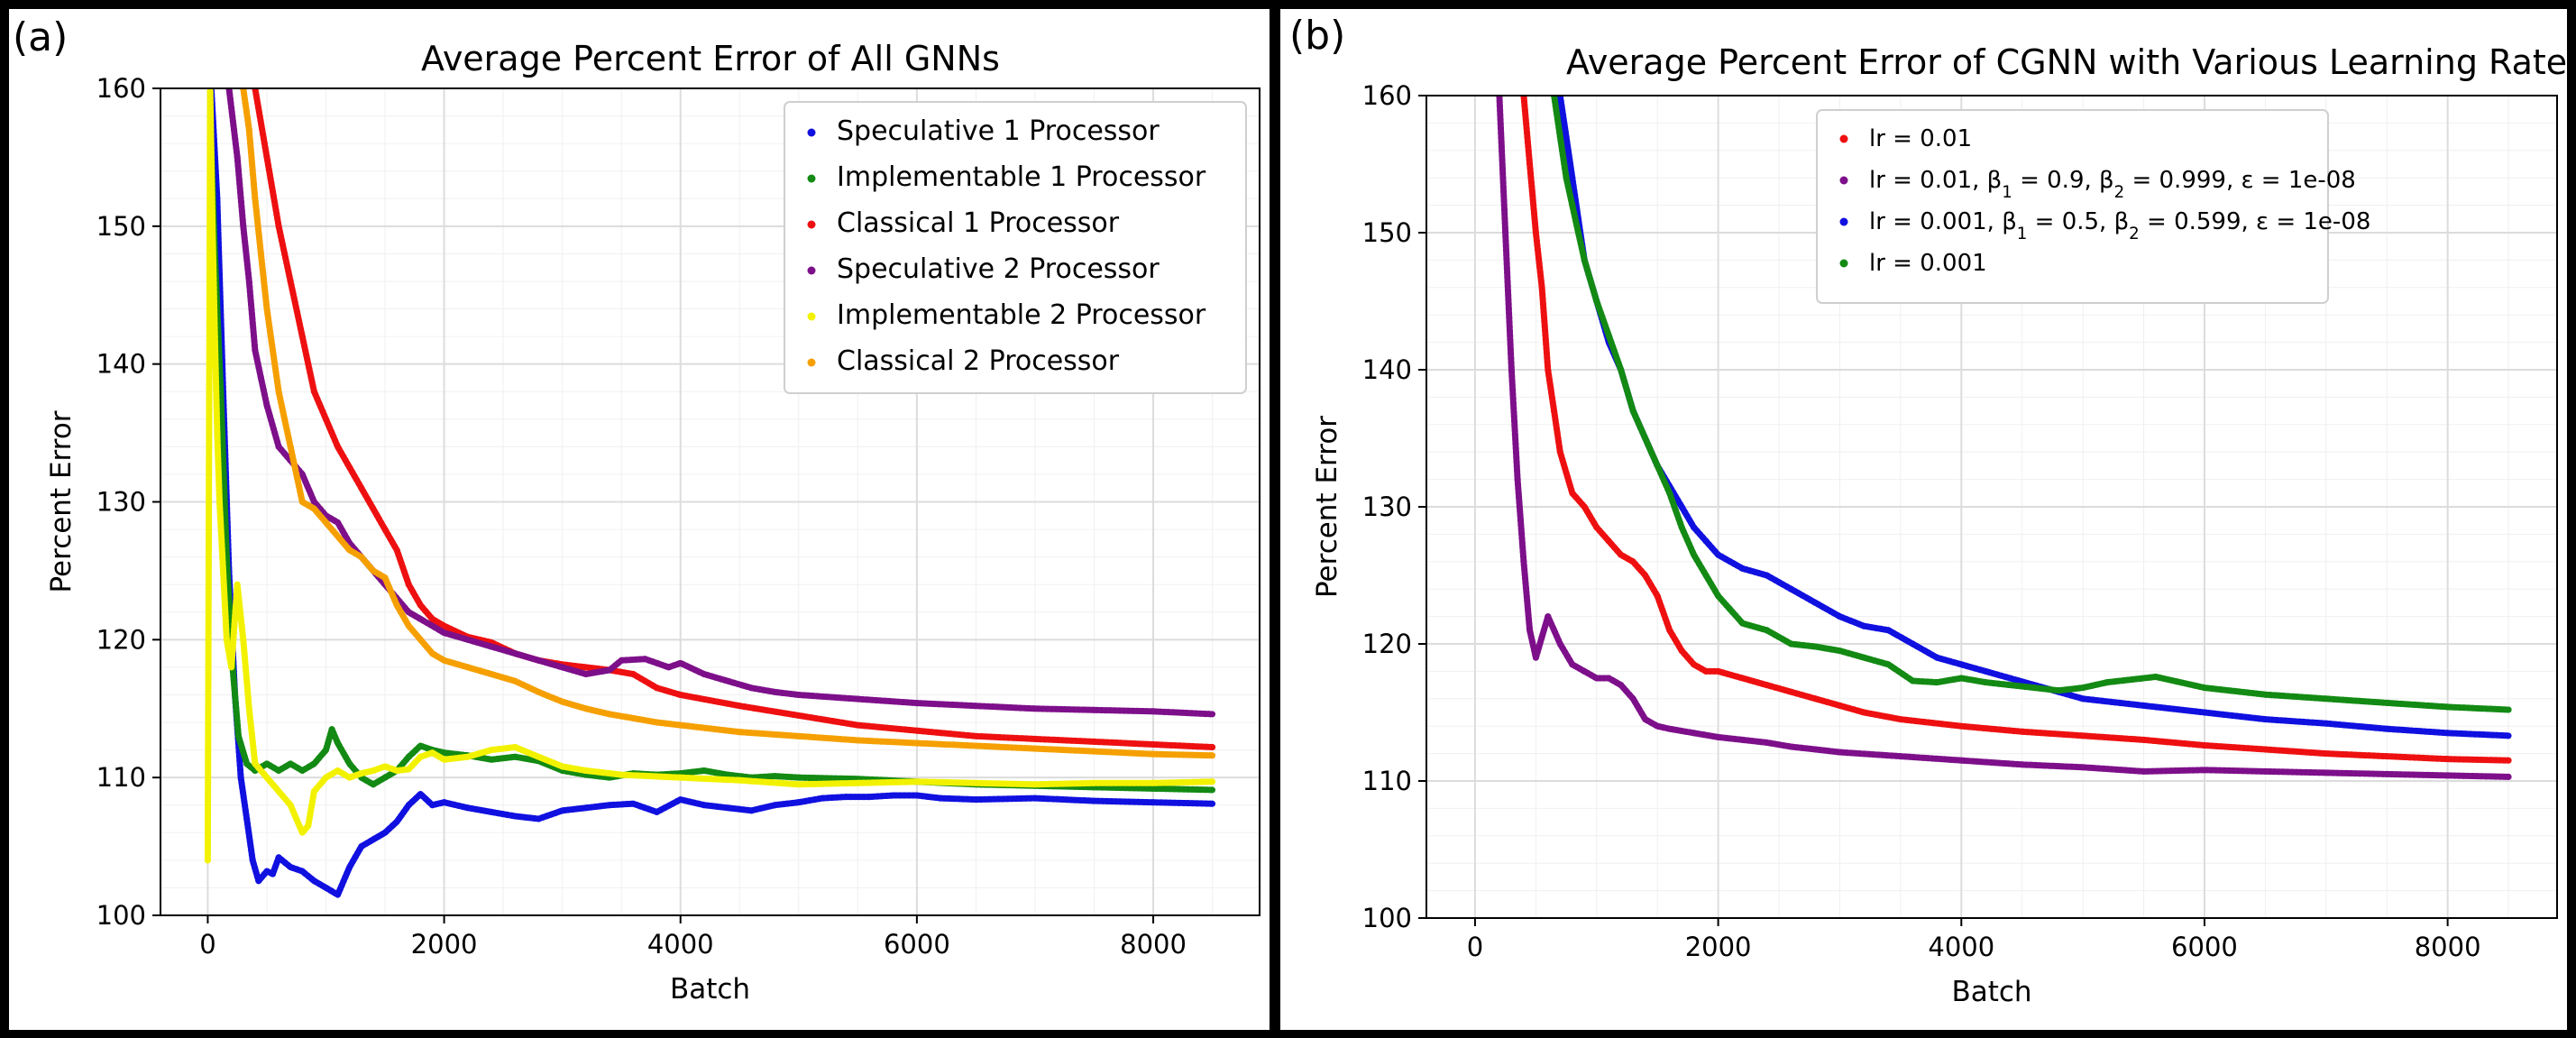 The image size is (2576, 1038). Describe the element at coordinates (1961, 947) in the screenshot. I see `chart-b-xtick-label: 4000` at that location.